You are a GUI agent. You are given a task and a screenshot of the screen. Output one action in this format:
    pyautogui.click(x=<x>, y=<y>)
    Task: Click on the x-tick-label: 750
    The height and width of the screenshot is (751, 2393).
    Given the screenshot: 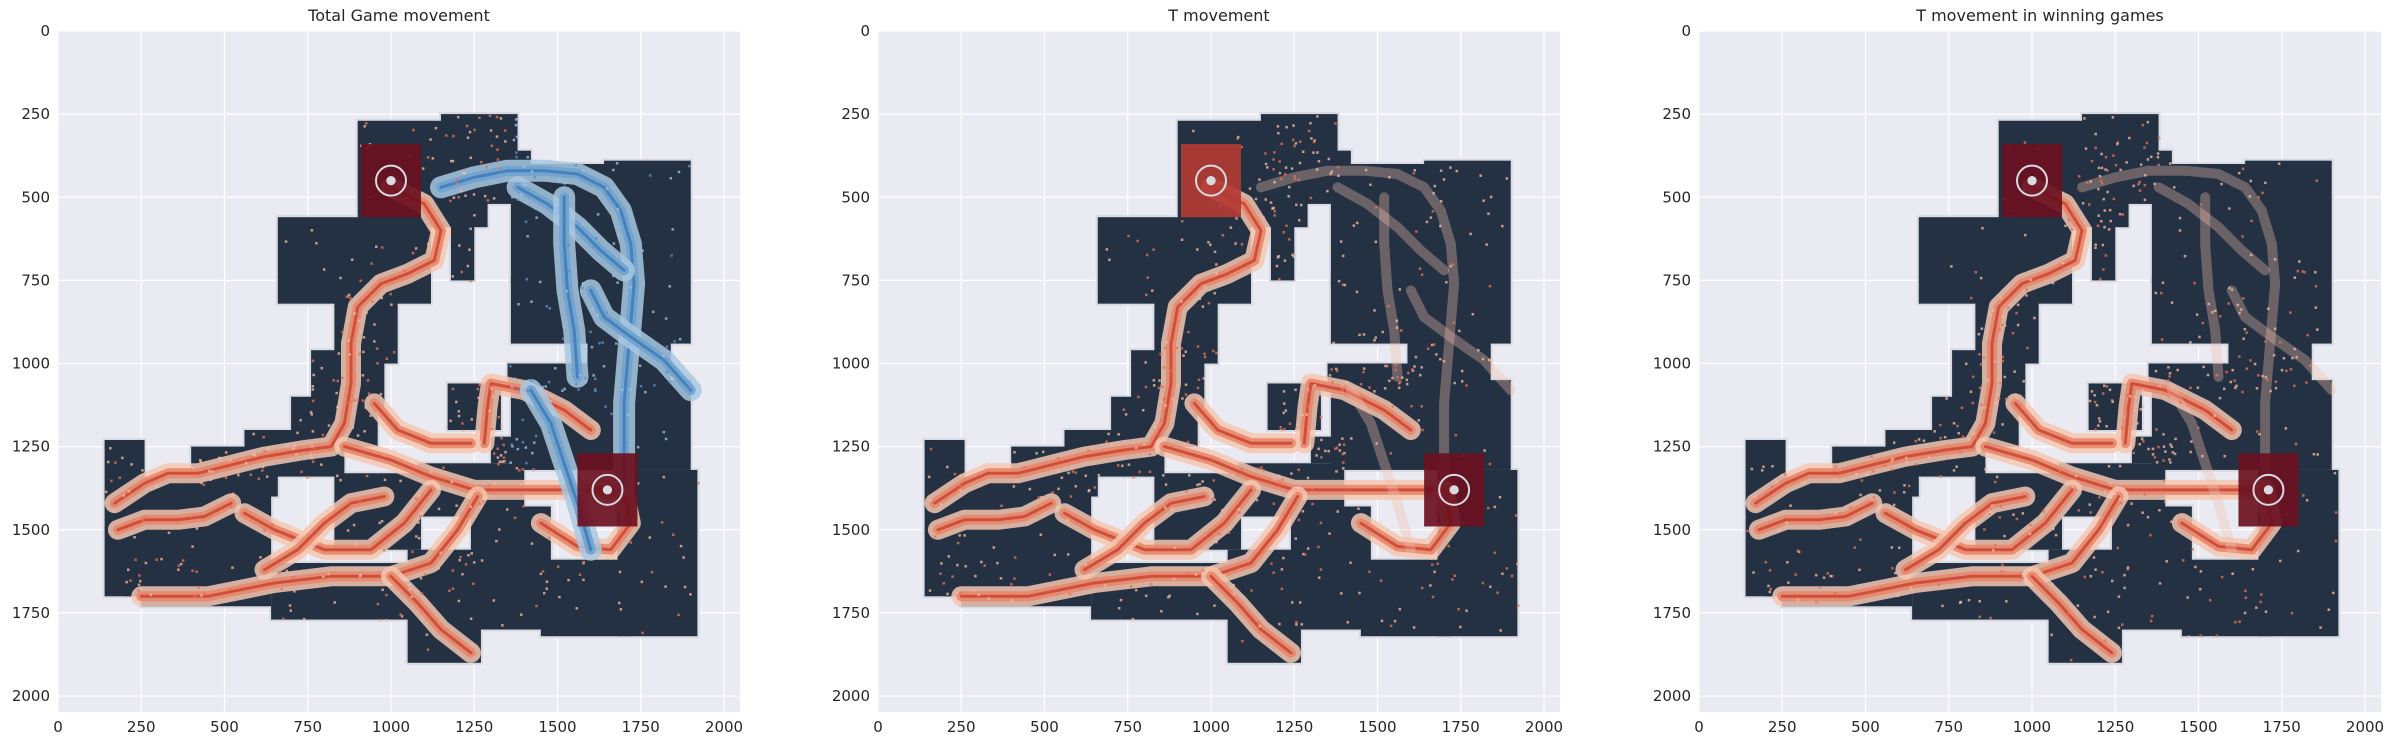 What is the action you would take?
    pyautogui.click(x=307, y=727)
    